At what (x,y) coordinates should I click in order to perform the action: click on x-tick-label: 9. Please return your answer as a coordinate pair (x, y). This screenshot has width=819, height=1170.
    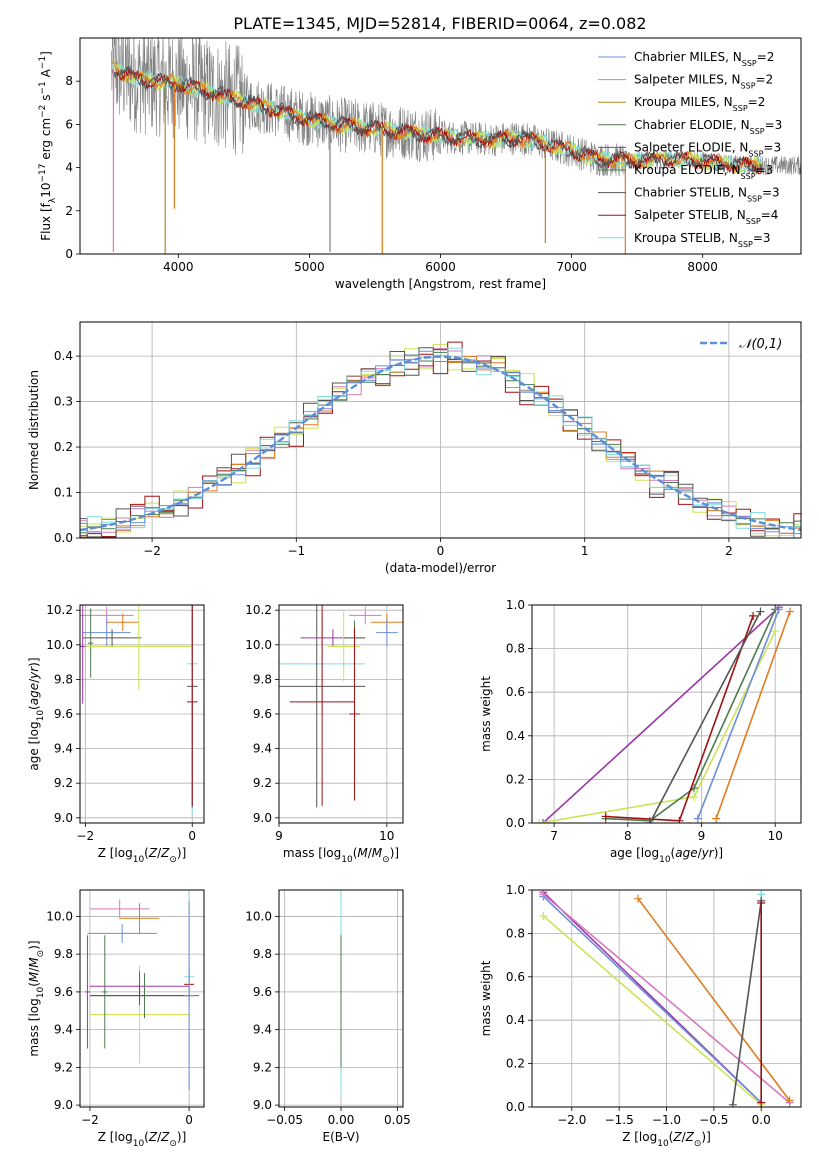
    Looking at the image, I should click on (279, 836).